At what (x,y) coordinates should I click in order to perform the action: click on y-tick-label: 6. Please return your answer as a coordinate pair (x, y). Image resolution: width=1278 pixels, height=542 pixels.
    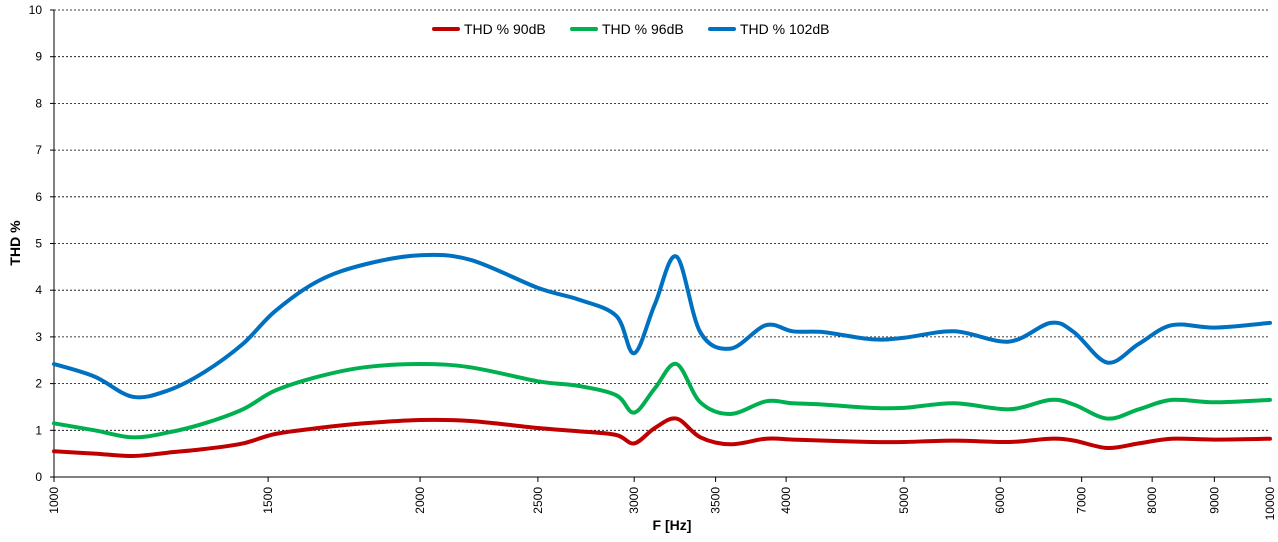
    Looking at the image, I should click on (38, 197).